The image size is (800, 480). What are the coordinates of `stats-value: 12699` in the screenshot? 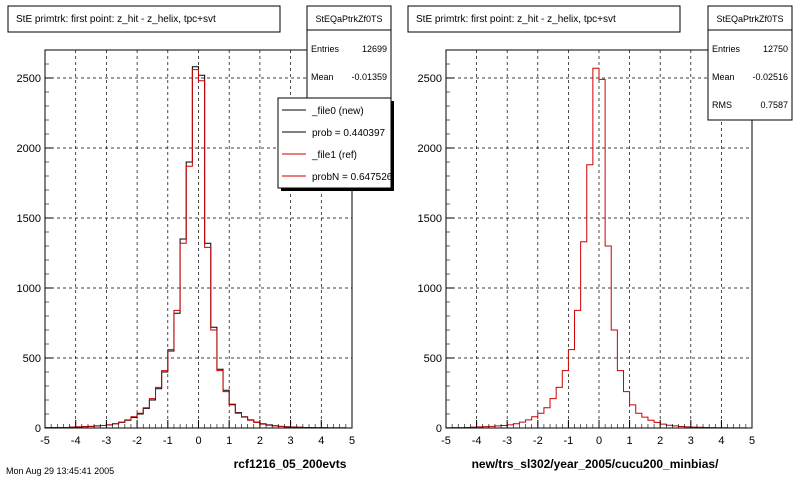 It's located at (374, 49).